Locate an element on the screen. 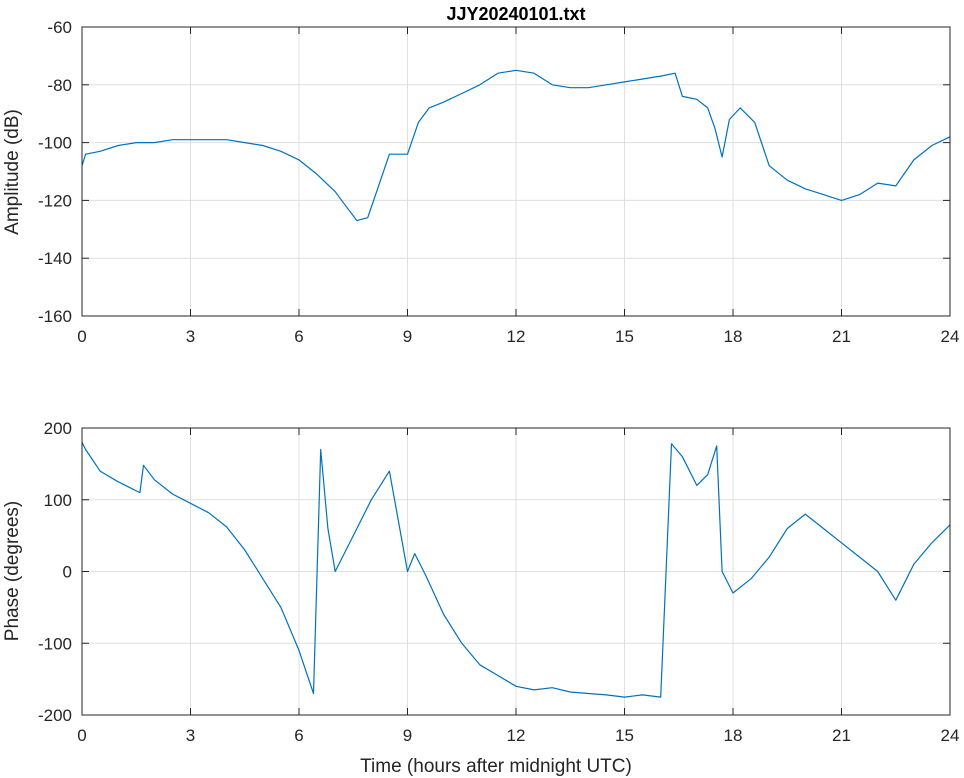 The width and height of the screenshot is (964, 778). phase-x-tick-label: 6 is located at coordinates (298, 735).